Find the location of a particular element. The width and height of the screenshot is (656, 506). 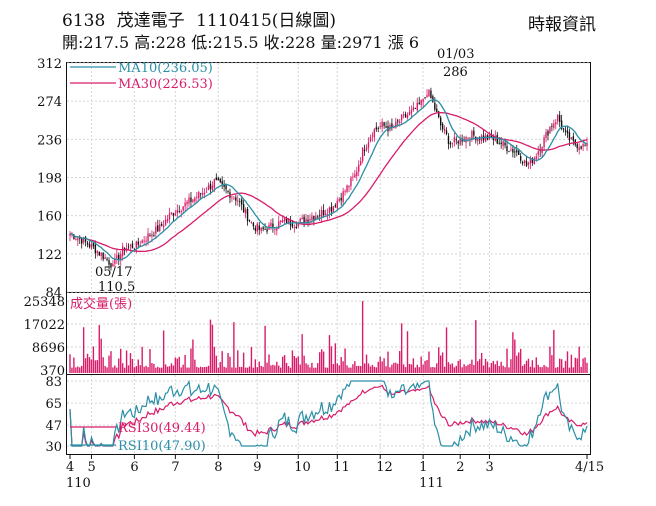

month-label: 2 is located at coordinates (460, 467).